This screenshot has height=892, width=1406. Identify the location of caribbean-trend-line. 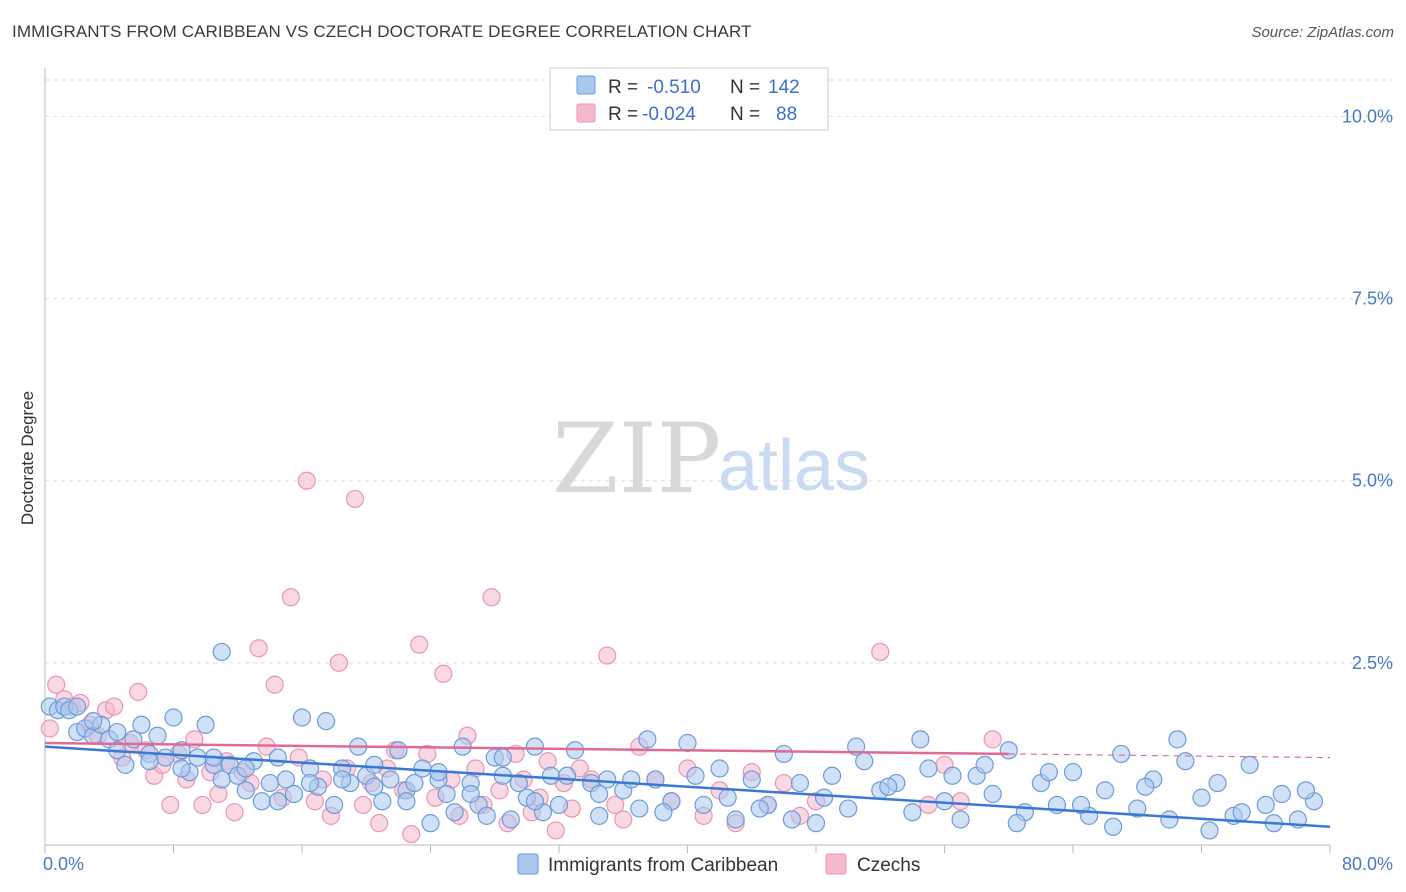
(687, 787).